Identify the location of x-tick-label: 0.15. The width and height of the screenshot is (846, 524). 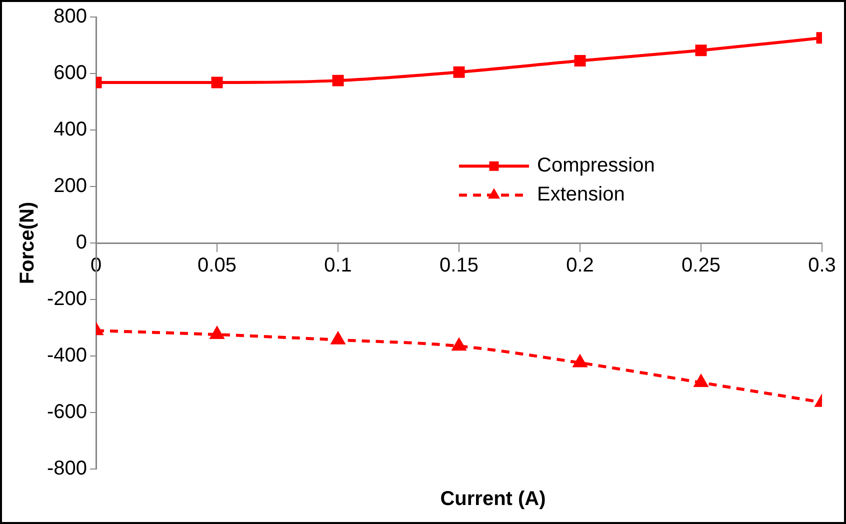
(459, 265).